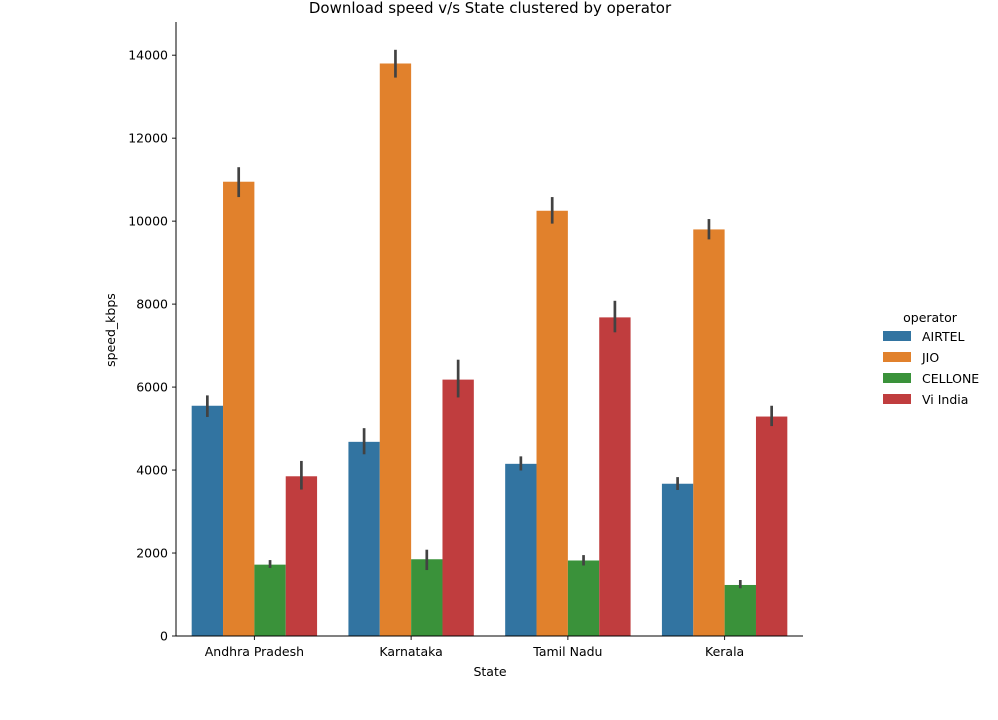  What do you see at coordinates (207, 520) in the screenshot?
I see `bar-airtel-andhra-pradesh` at bounding box center [207, 520].